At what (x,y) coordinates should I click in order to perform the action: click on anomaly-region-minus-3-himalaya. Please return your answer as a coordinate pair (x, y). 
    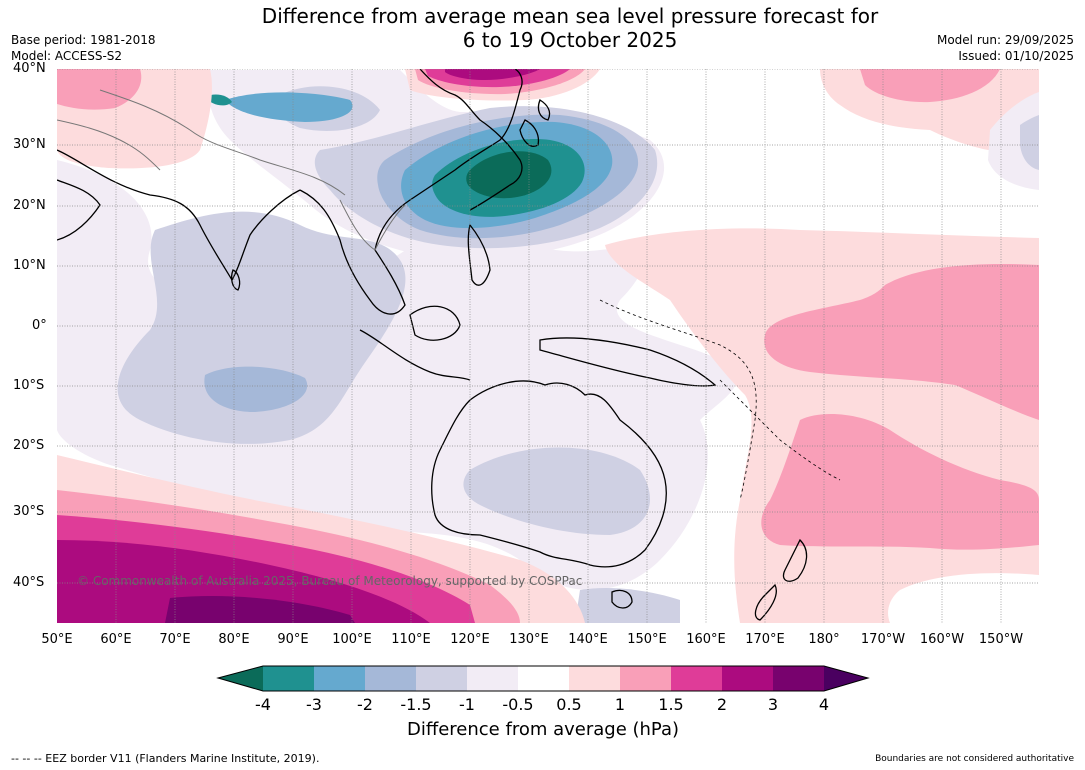
    Looking at the image, I should click on (218, 100).